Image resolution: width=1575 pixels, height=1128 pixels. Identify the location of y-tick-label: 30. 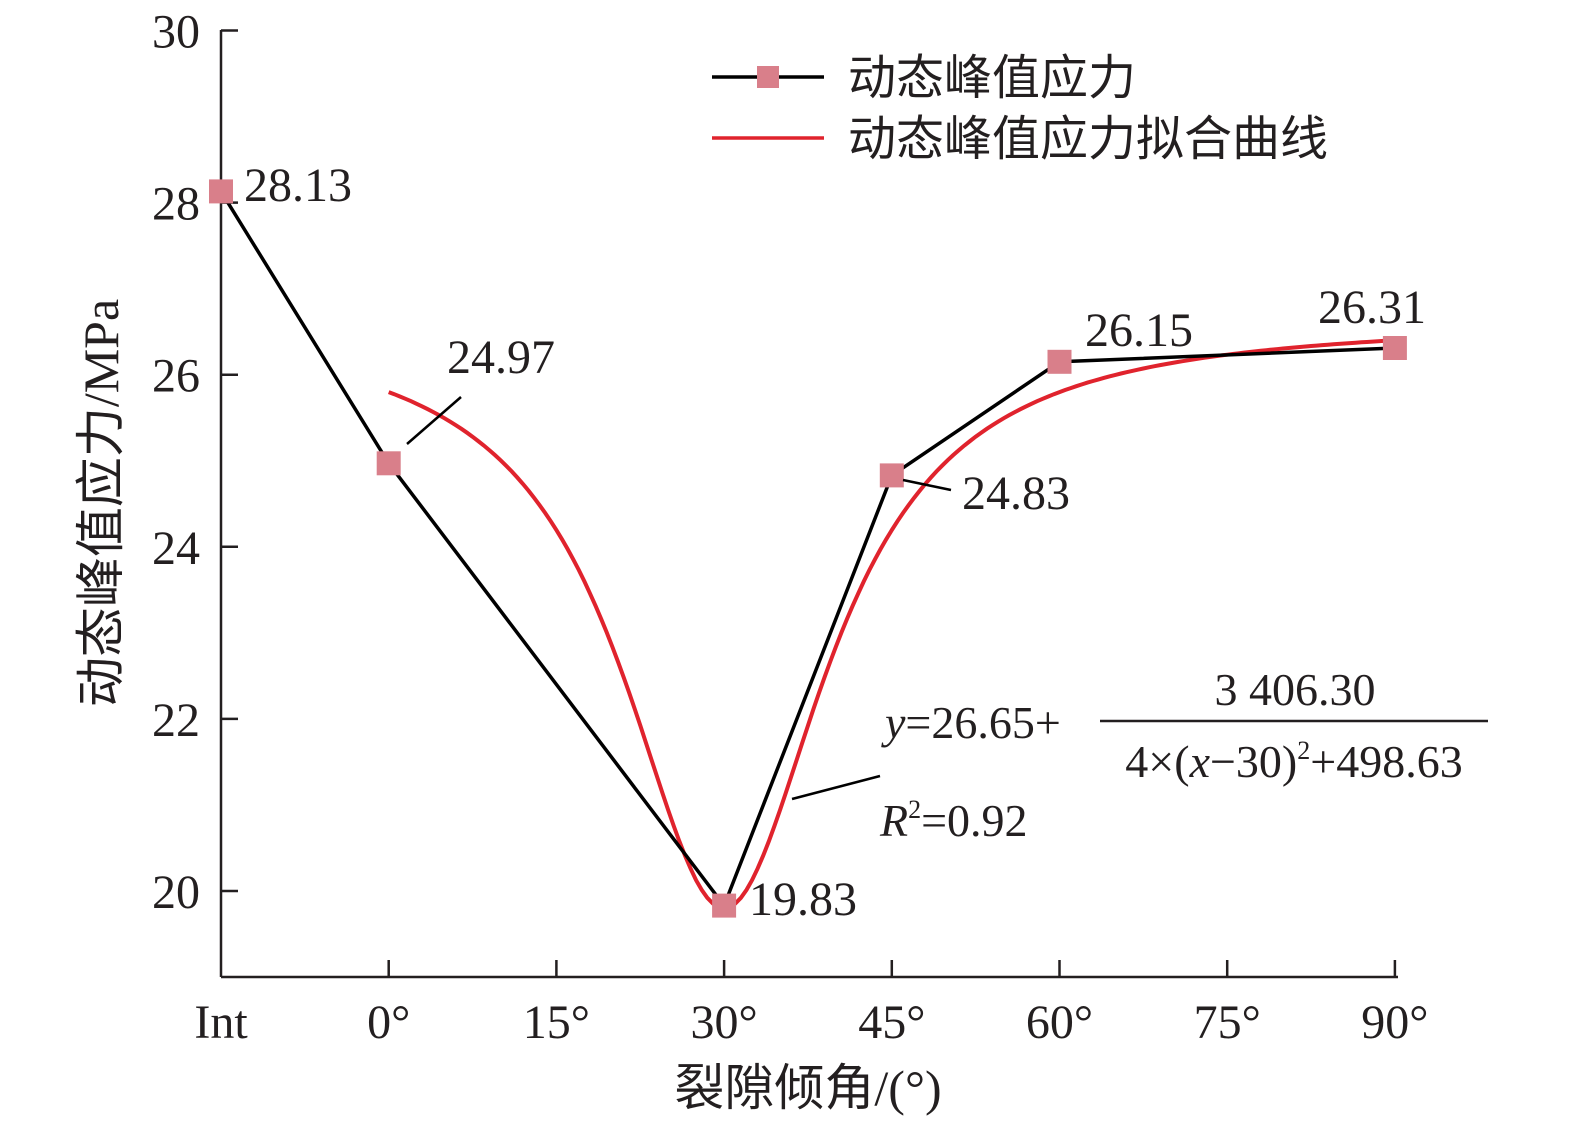
(176, 32).